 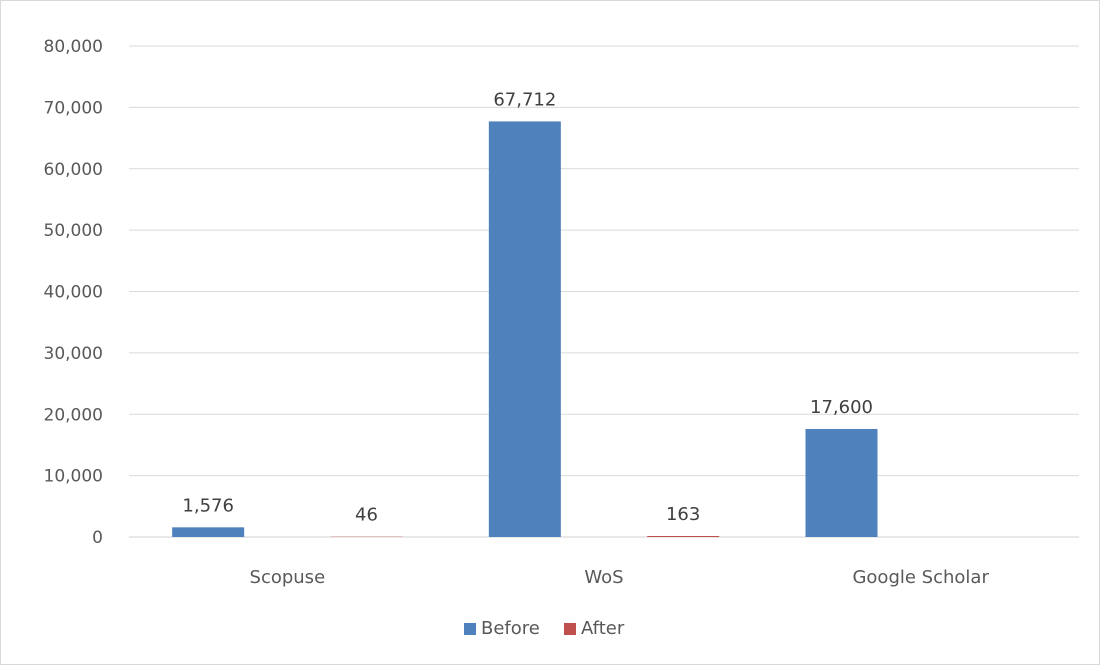 I want to click on data-label: 67,712, so click(x=524, y=99).